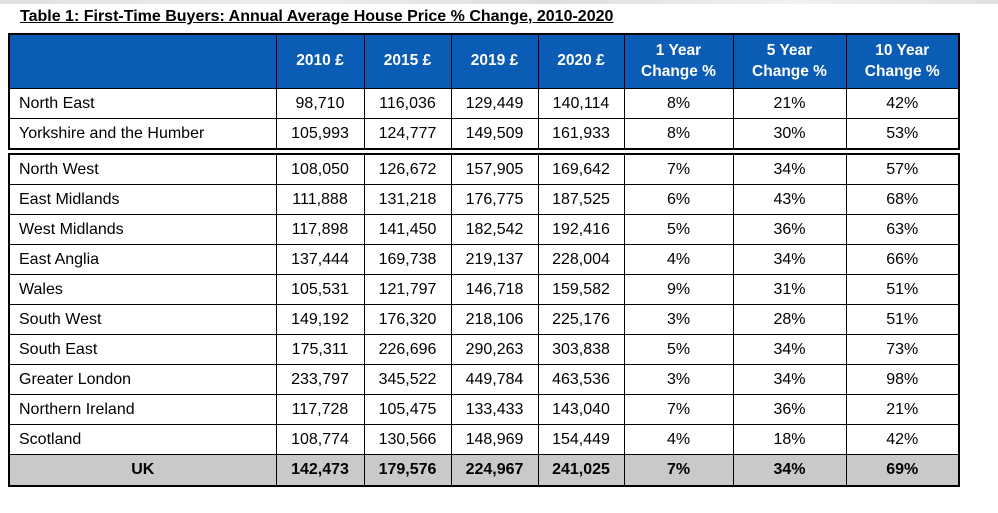 The image size is (998, 513). What do you see at coordinates (902, 259) in the screenshot?
I see `value-cell: 66%` at bounding box center [902, 259].